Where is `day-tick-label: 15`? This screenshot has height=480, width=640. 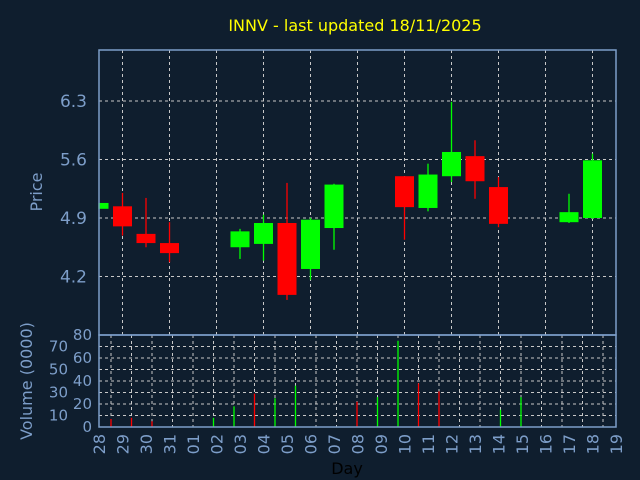 day-tick-label: 15 is located at coordinates (522, 444).